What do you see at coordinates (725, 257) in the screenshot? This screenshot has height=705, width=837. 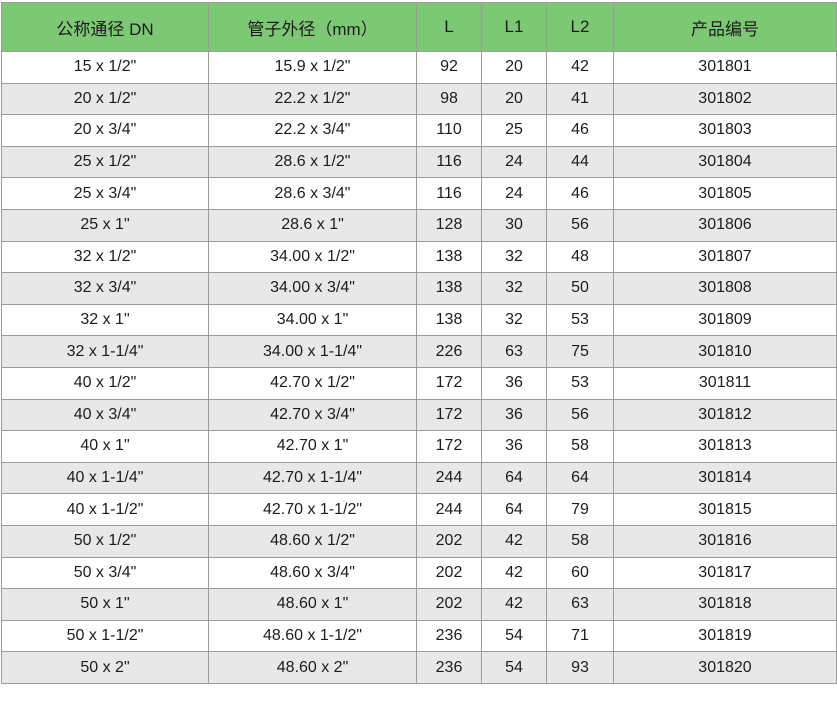 I see `cell-product-code: 301807` at bounding box center [725, 257].